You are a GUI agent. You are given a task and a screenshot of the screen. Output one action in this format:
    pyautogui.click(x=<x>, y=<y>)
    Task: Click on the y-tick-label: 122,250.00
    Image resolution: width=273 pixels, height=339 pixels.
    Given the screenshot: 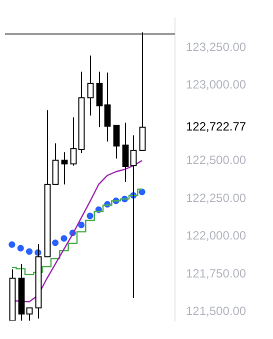 What is the action you would take?
    pyautogui.click(x=216, y=197)
    